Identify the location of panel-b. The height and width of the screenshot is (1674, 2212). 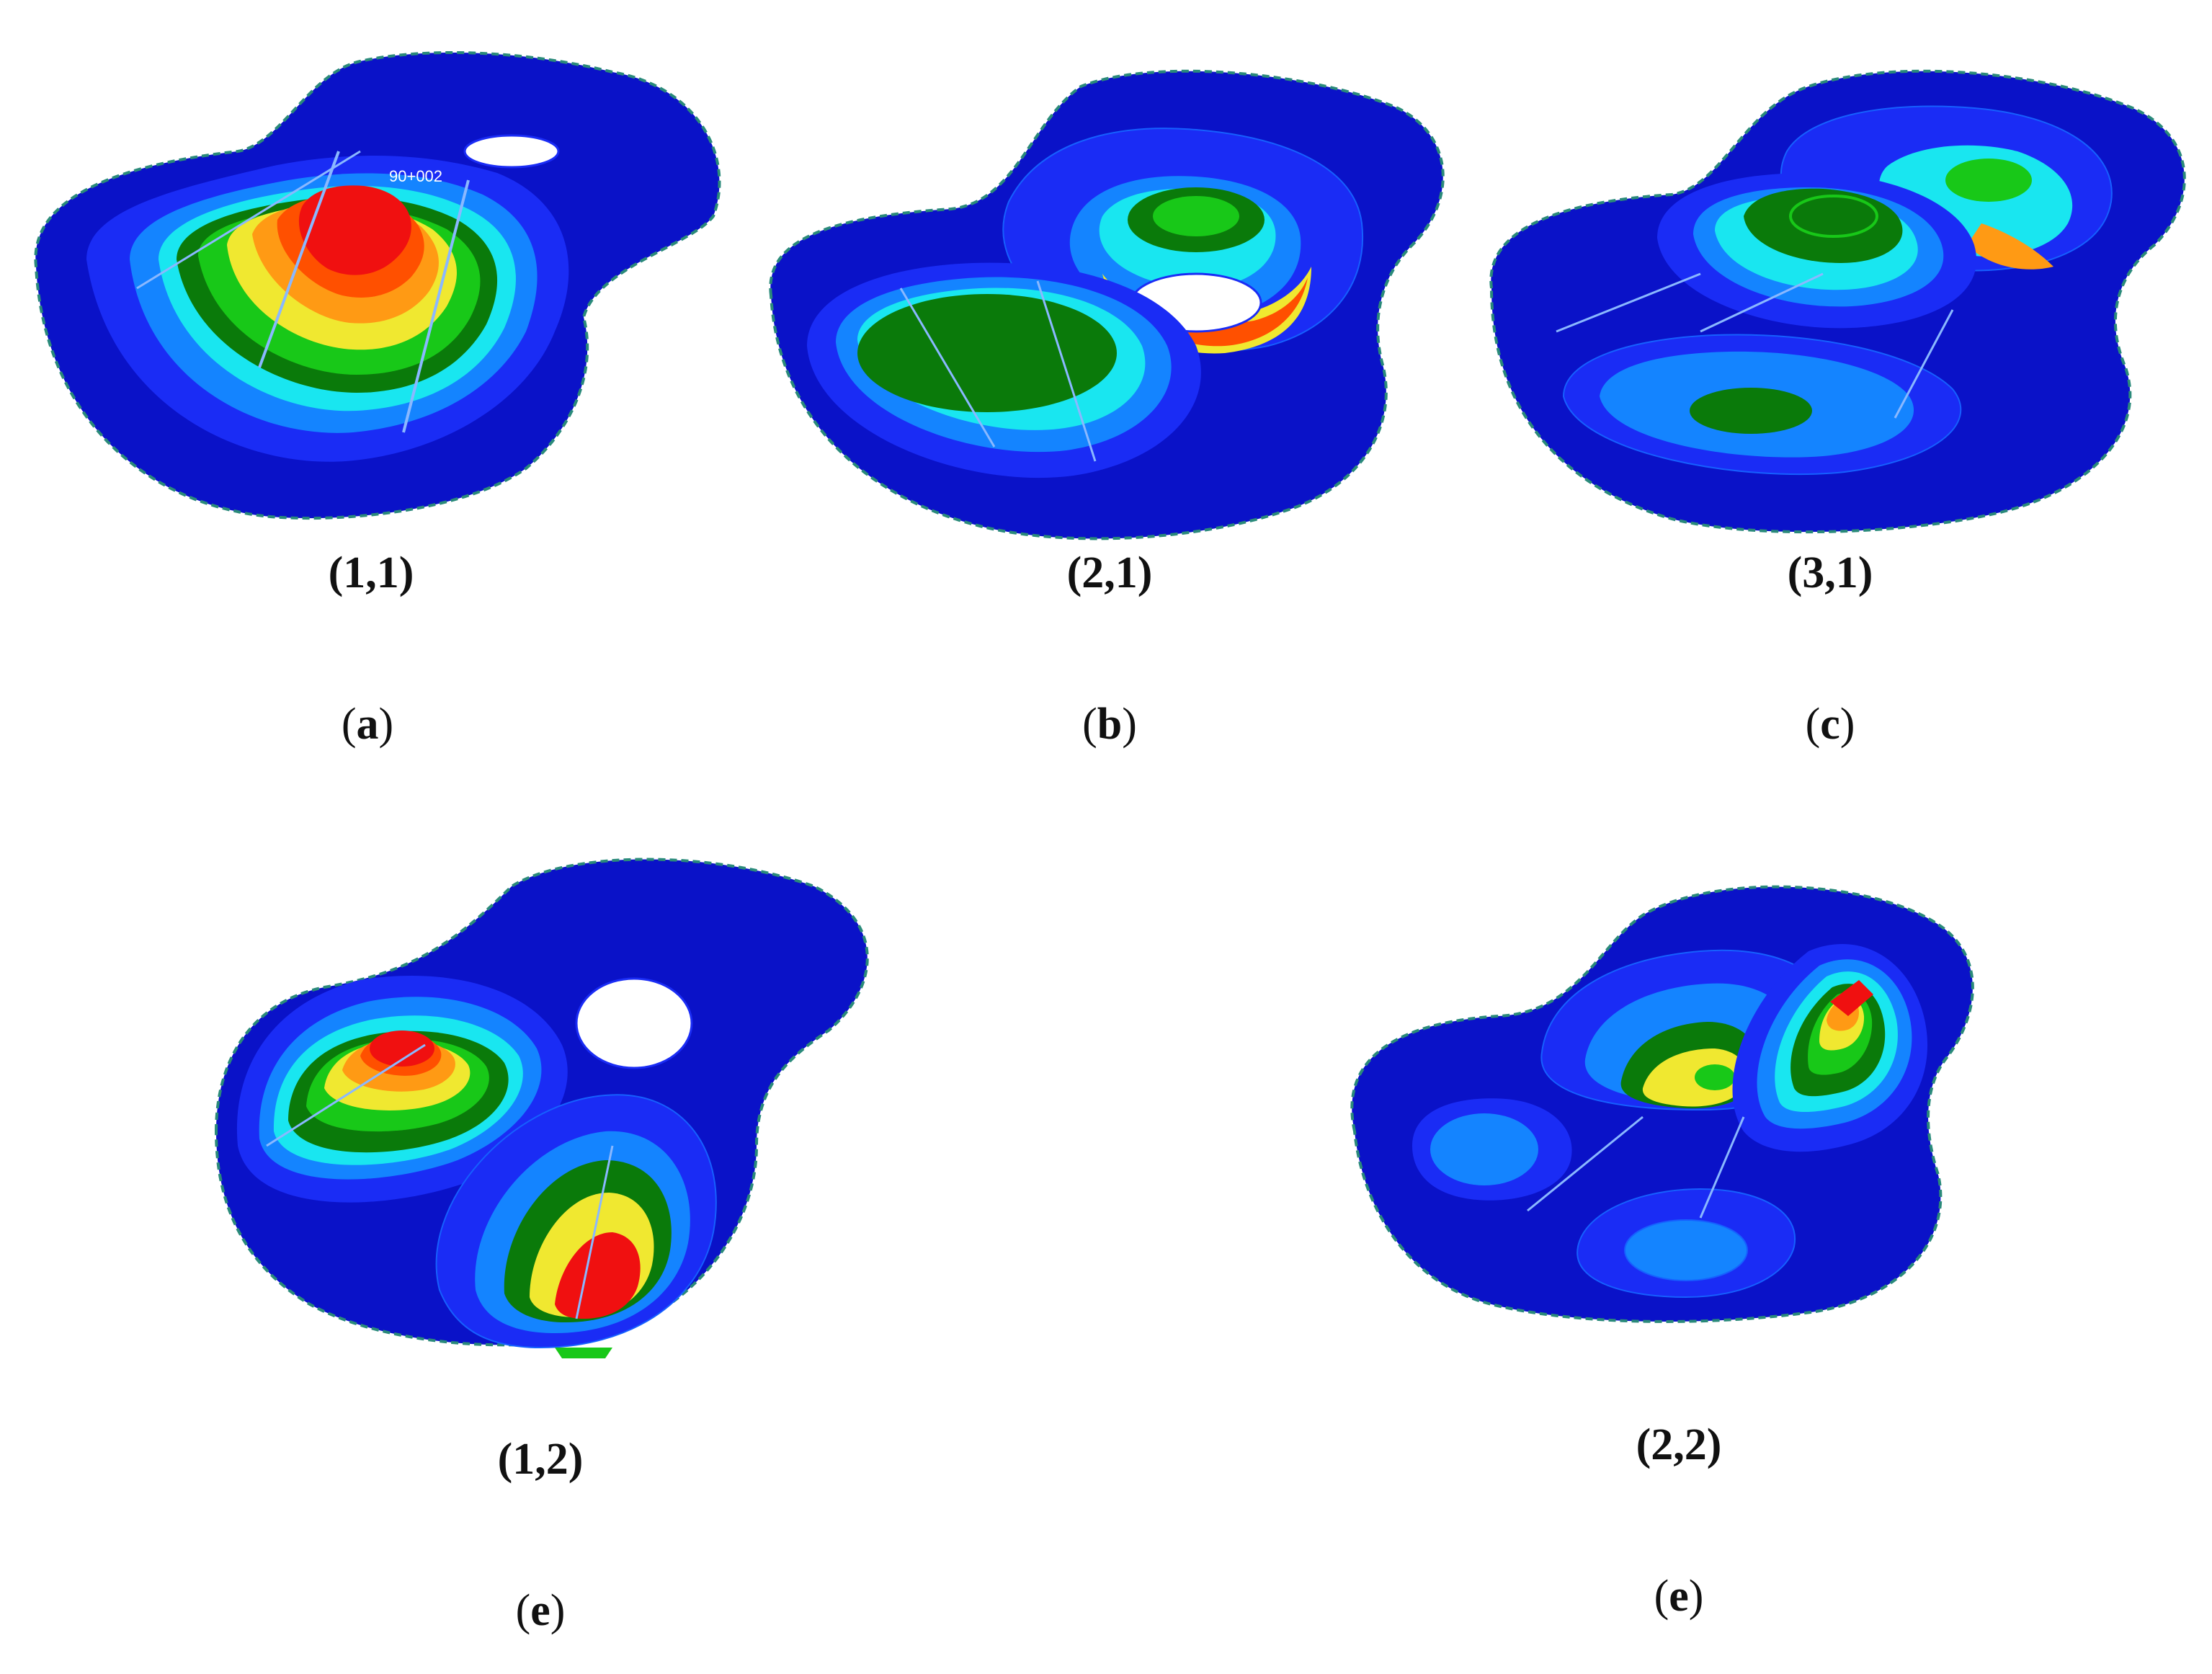
(1109, 303).